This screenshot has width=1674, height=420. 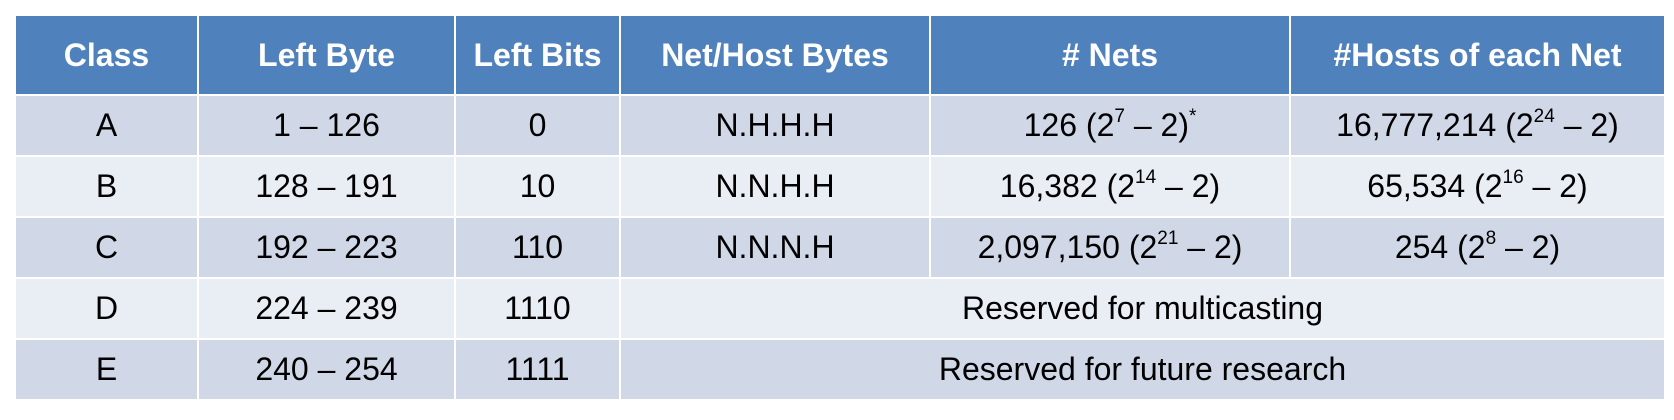 What do you see at coordinates (326, 56) in the screenshot?
I see `header-left-byte: Left Byte` at bounding box center [326, 56].